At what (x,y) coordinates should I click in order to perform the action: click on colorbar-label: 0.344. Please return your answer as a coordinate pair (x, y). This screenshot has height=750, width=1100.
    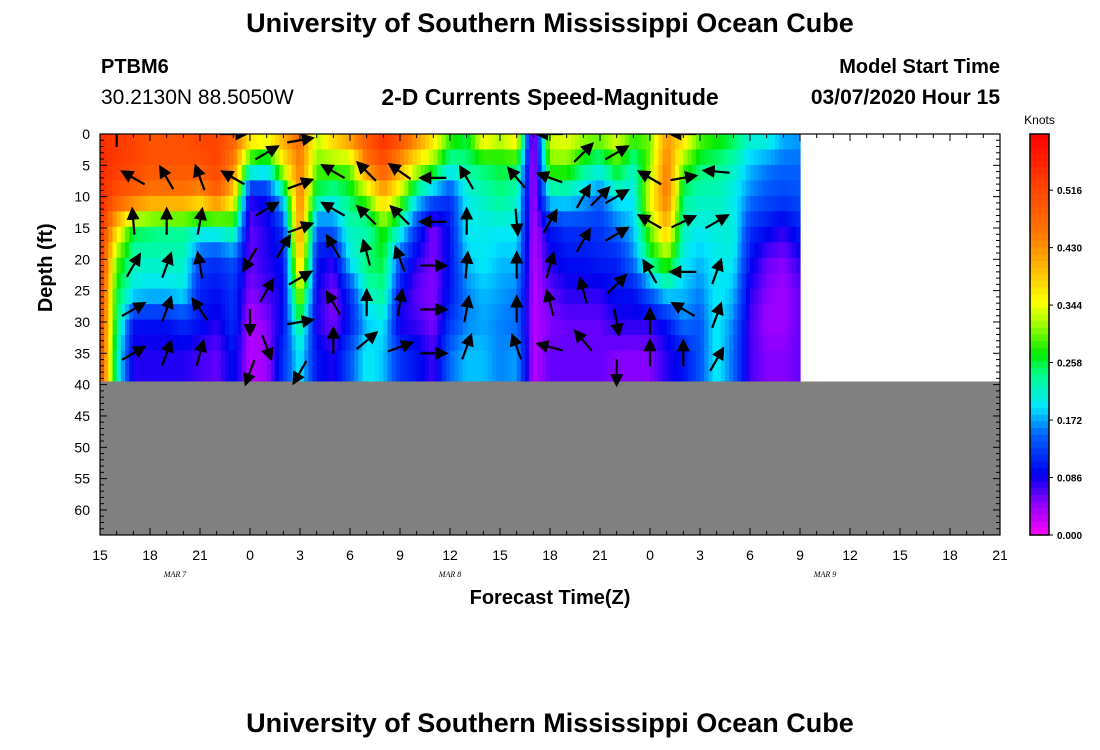
    Looking at the image, I should click on (1069, 306).